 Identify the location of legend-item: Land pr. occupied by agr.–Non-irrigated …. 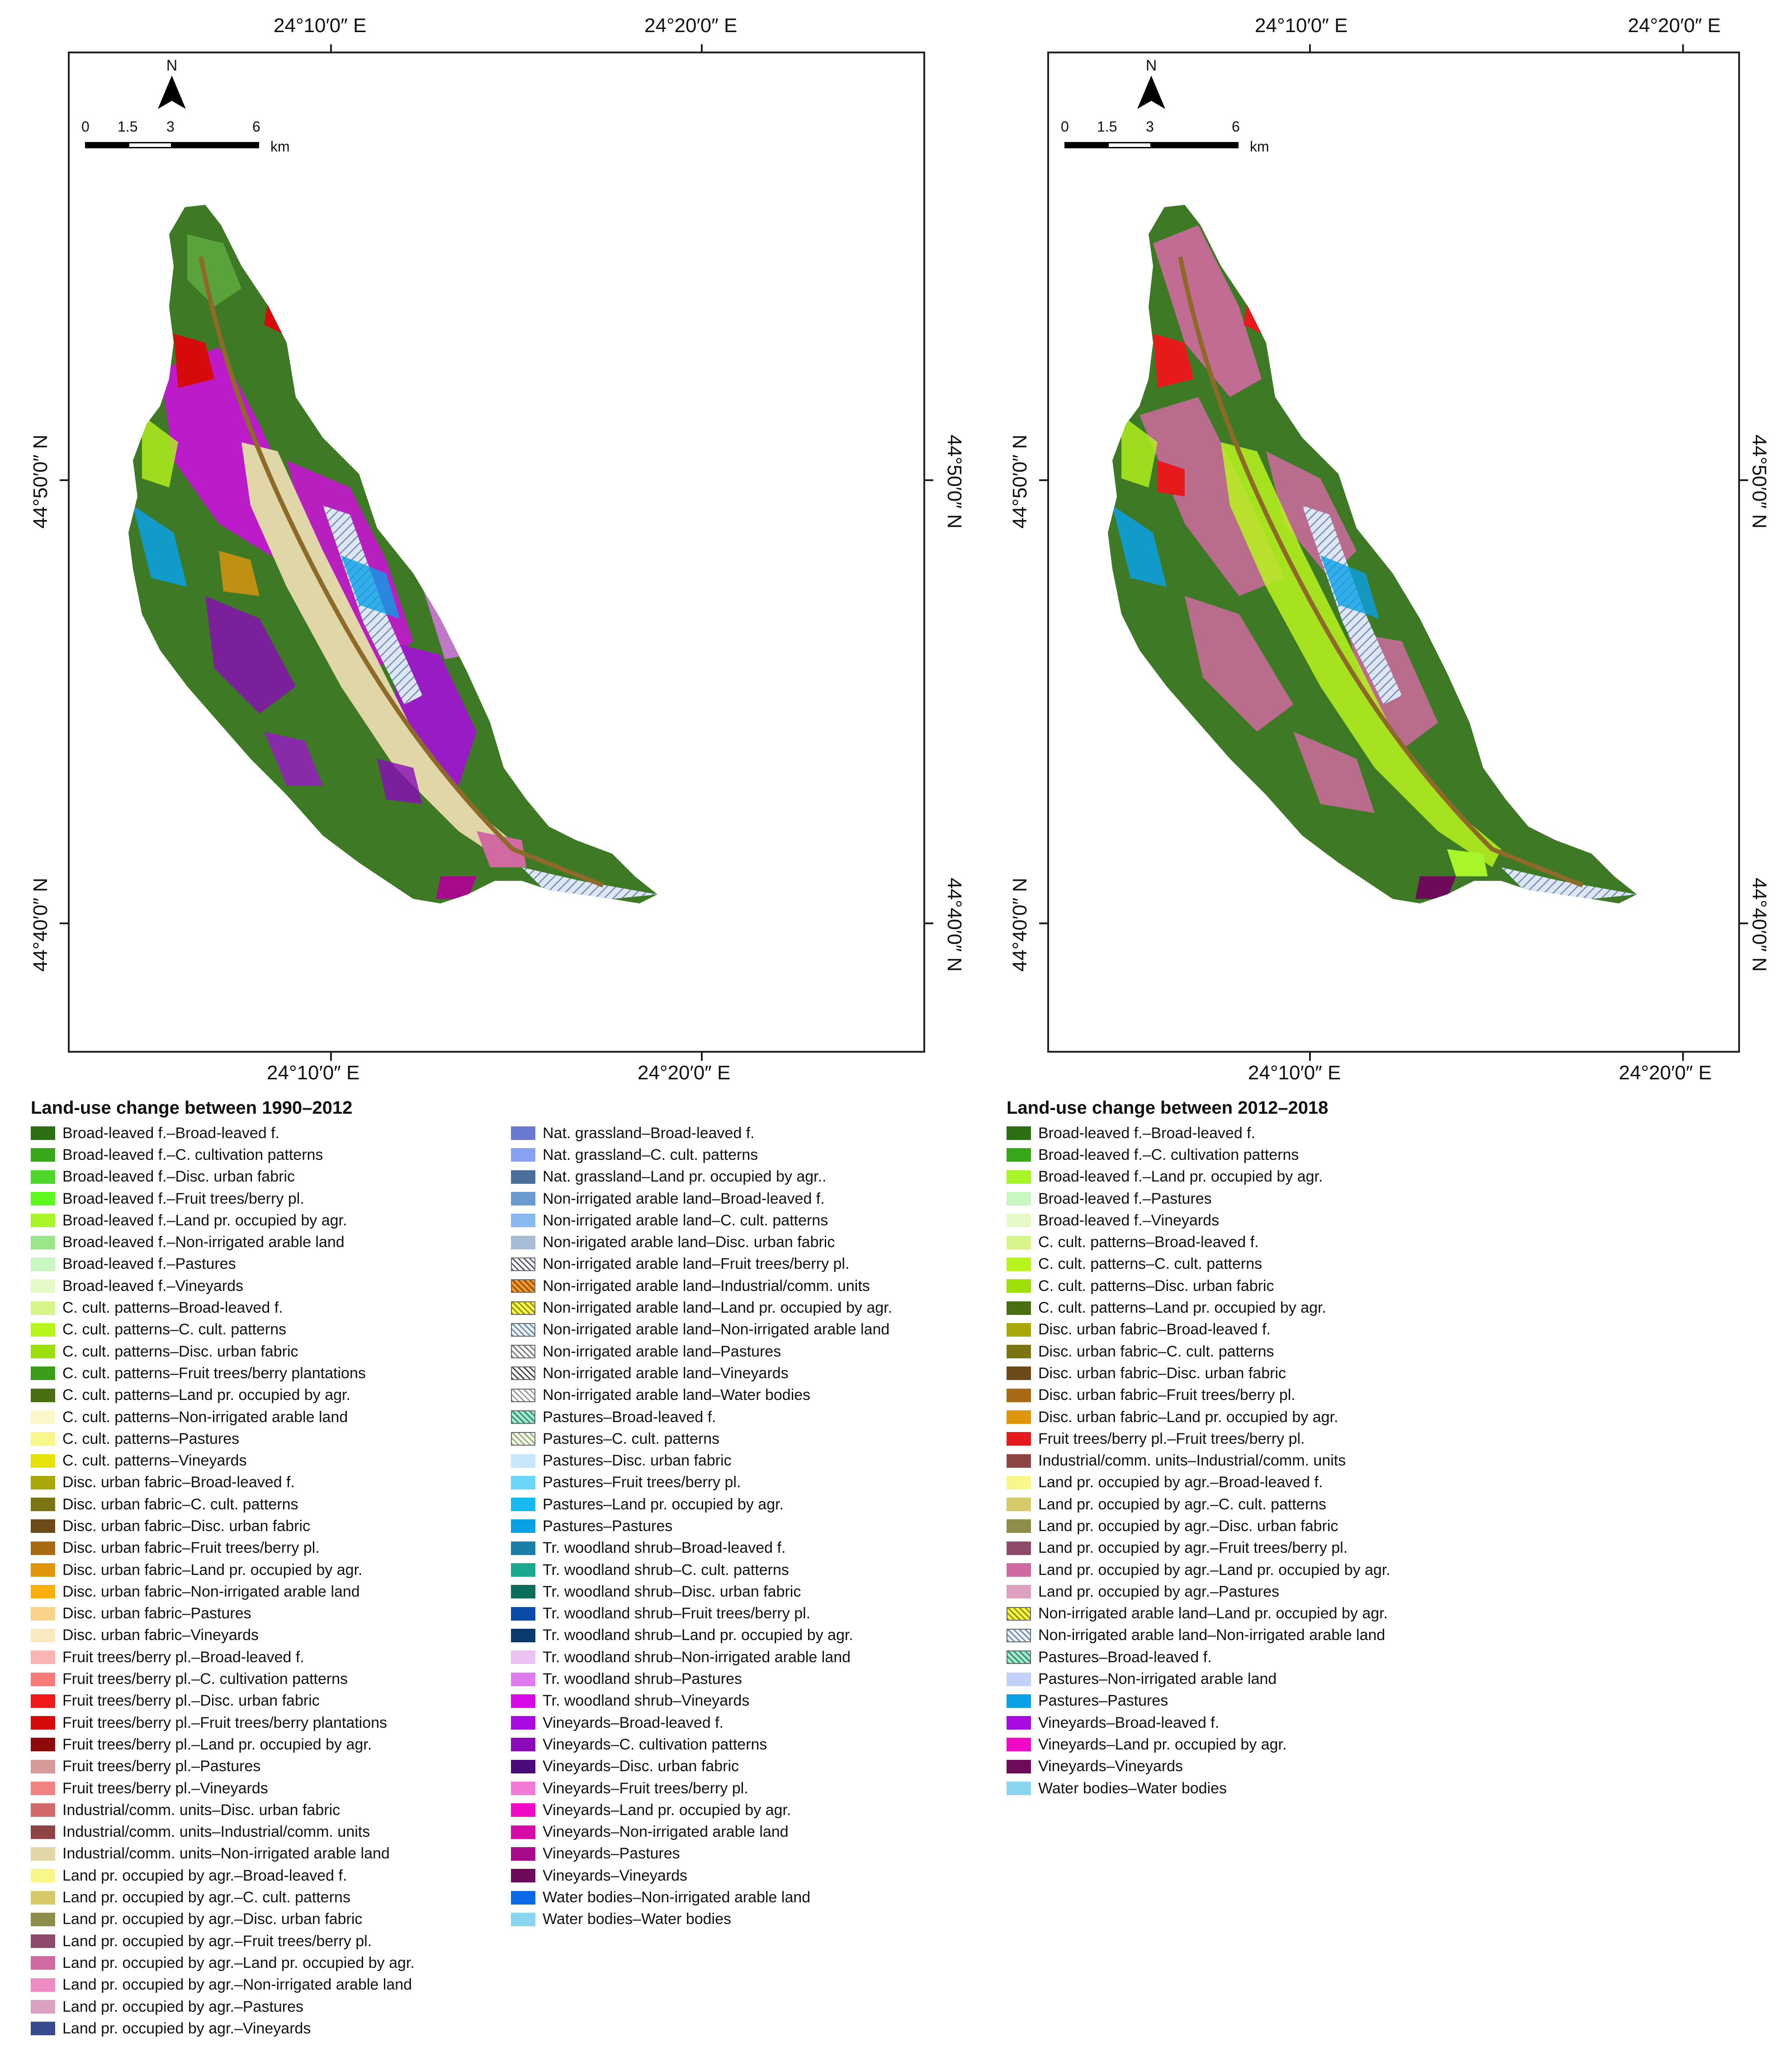
(268, 1985).